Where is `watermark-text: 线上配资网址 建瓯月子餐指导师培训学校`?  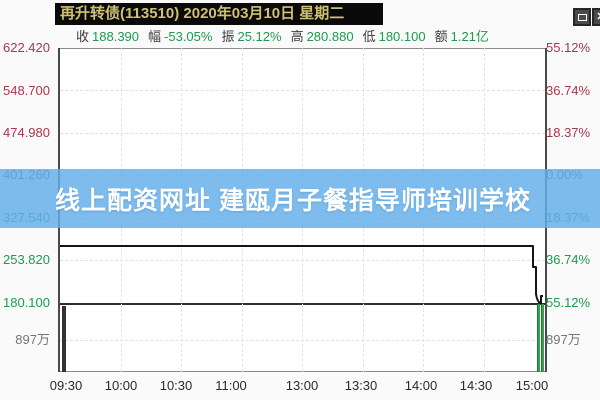
watermark-text: 线上配资网址 建瓯月子餐指导师培训学校 is located at coordinates (293, 200).